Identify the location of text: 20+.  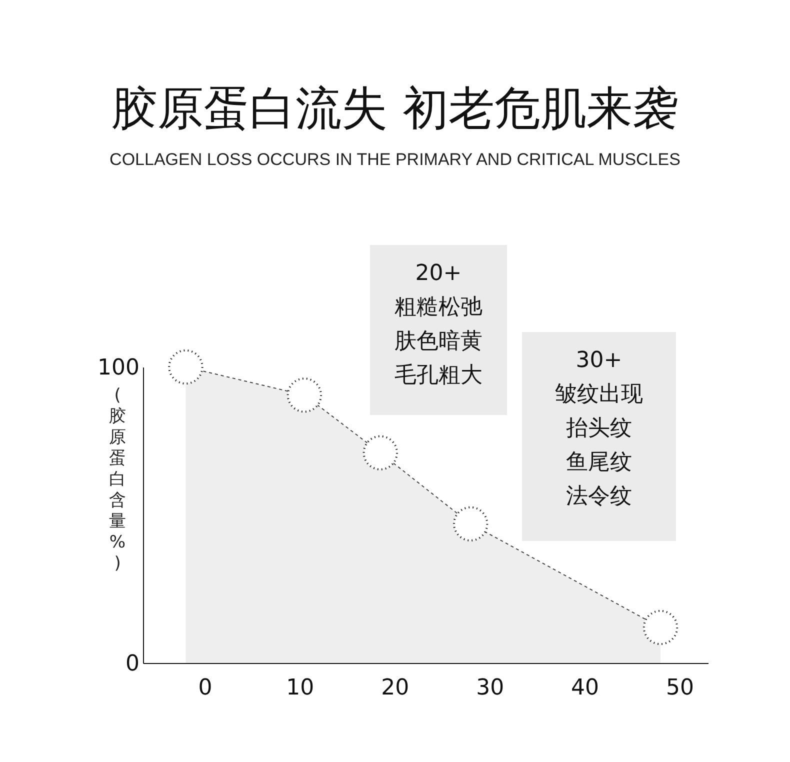
(438, 274).